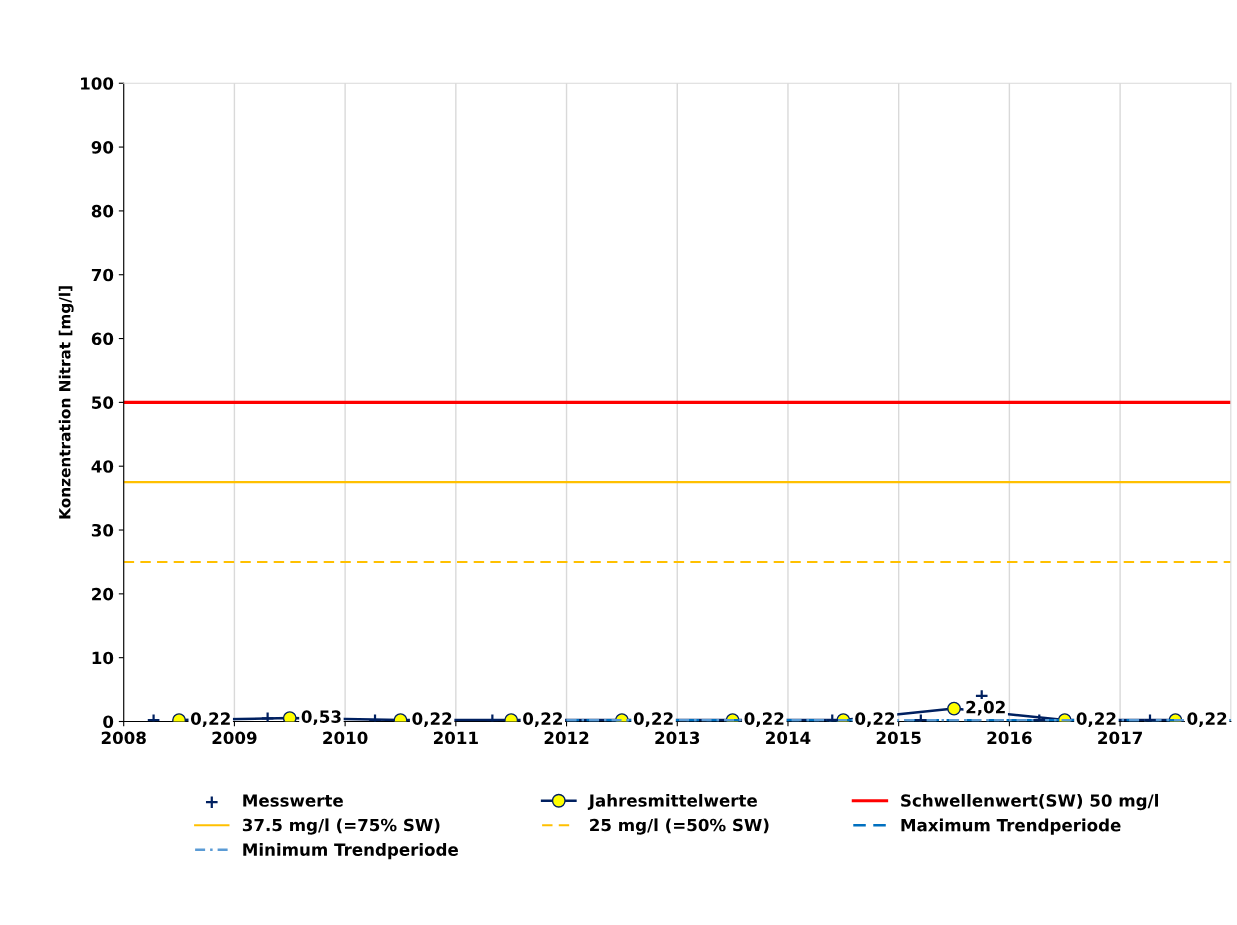 The height and width of the screenshot is (925, 1237). Describe the element at coordinates (677, 738) in the screenshot. I see `x-tick-label: 2013` at that location.